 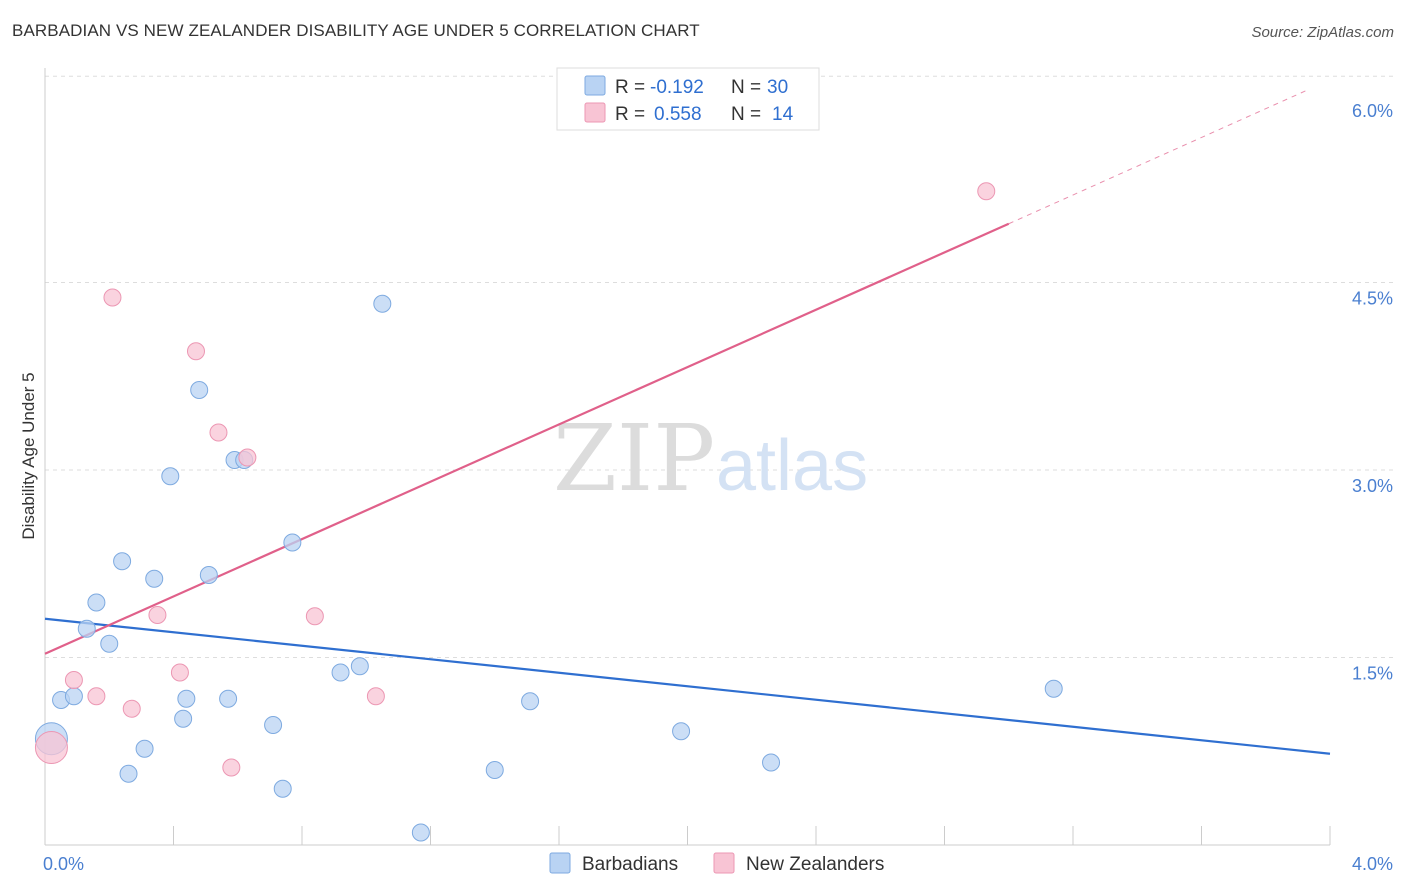 What do you see at coordinates (783, 114) in the screenshot?
I see `legend-n-value-2: 14` at bounding box center [783, 114].